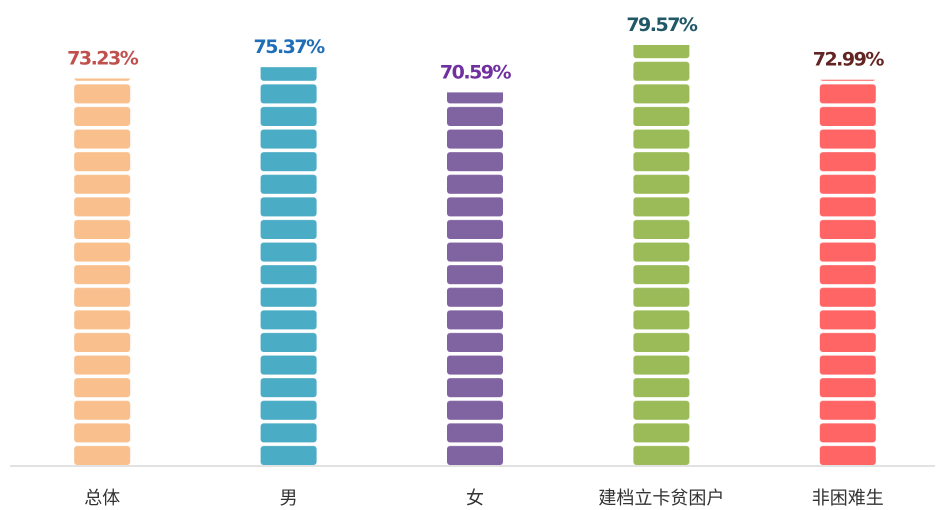 Image resolution: width=940 pixels, height=510 pixels. I want to click on value-label: 70.59%, so click(476, 72).